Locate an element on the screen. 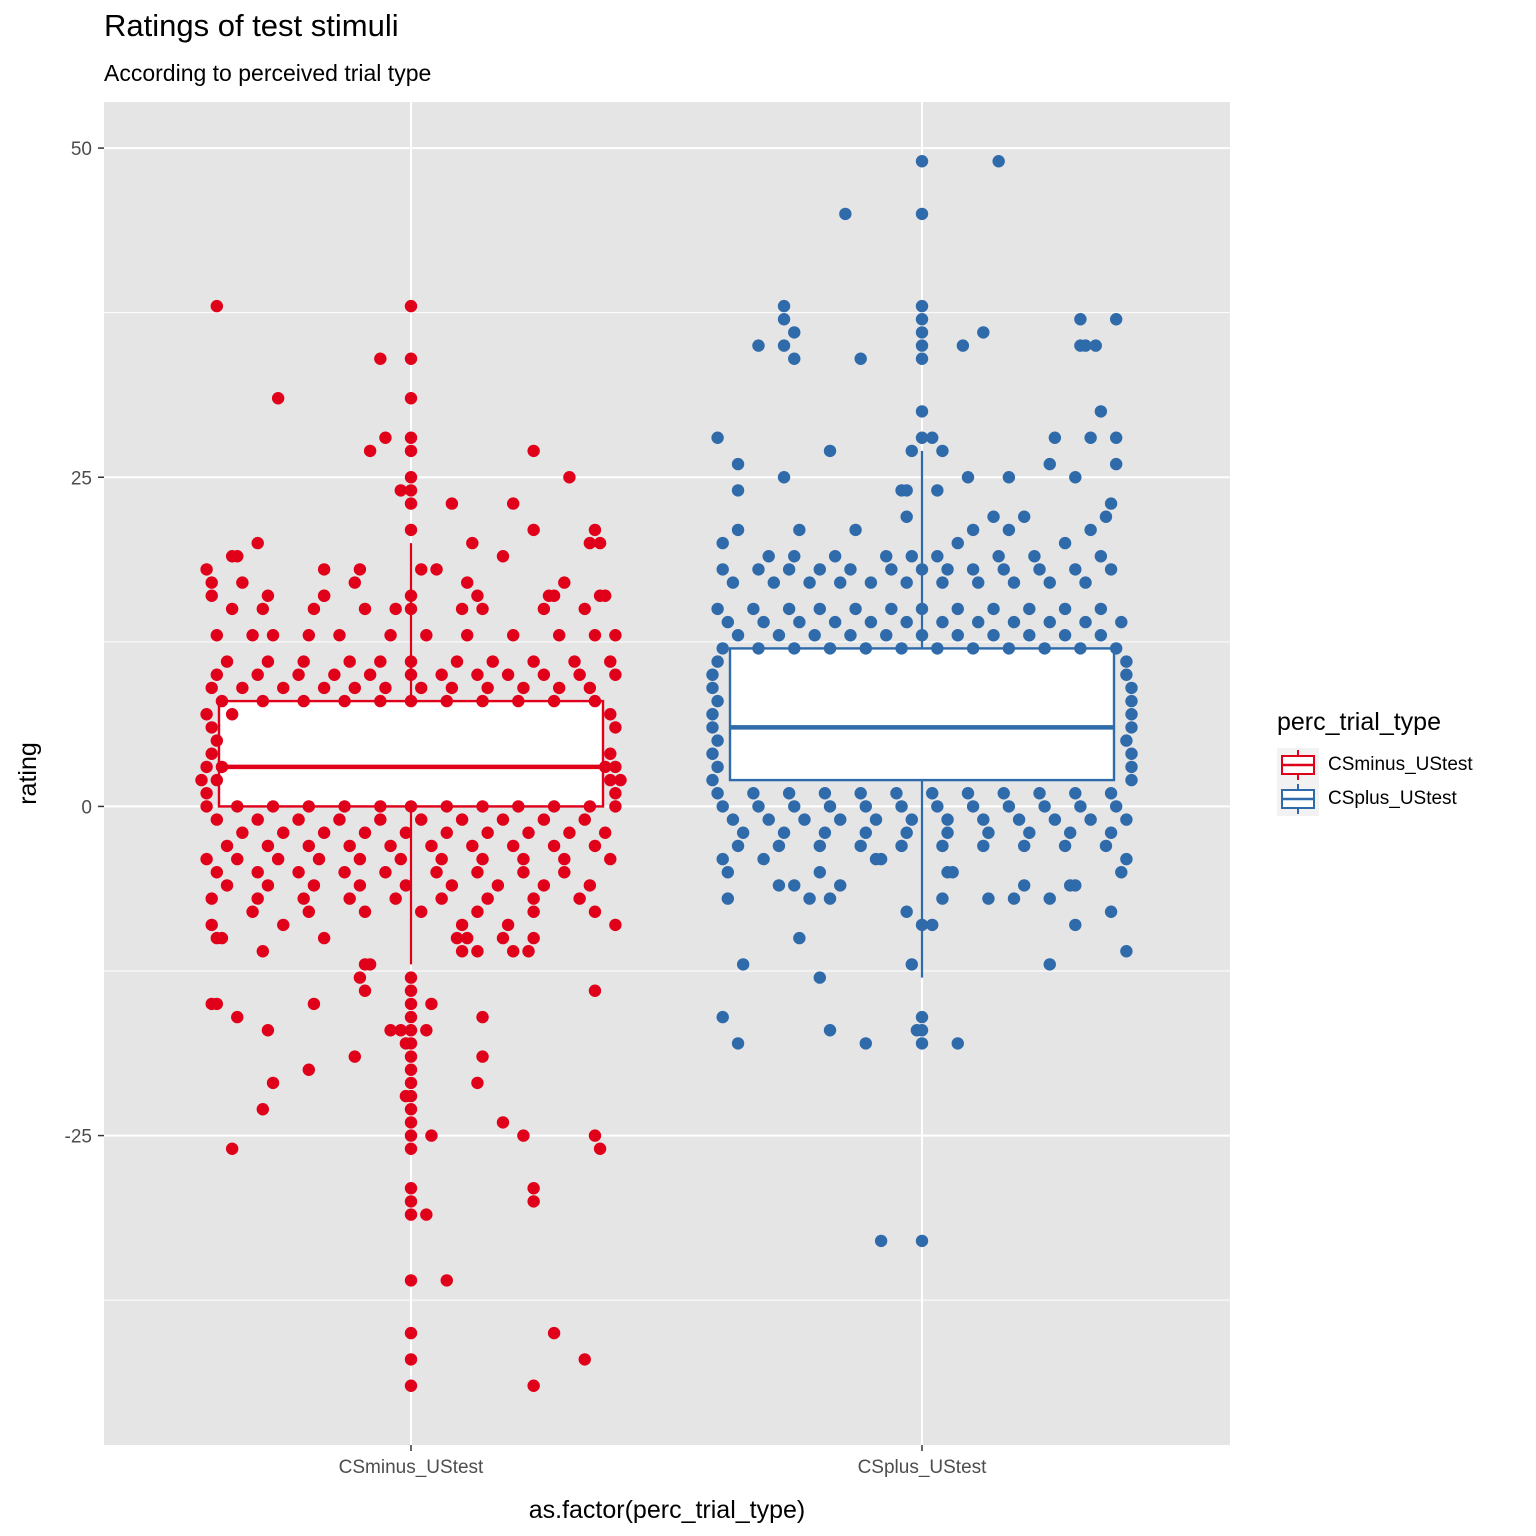 The image size is (1536, 1536). legend-key-glyph is located at coordinates (1298, 765).